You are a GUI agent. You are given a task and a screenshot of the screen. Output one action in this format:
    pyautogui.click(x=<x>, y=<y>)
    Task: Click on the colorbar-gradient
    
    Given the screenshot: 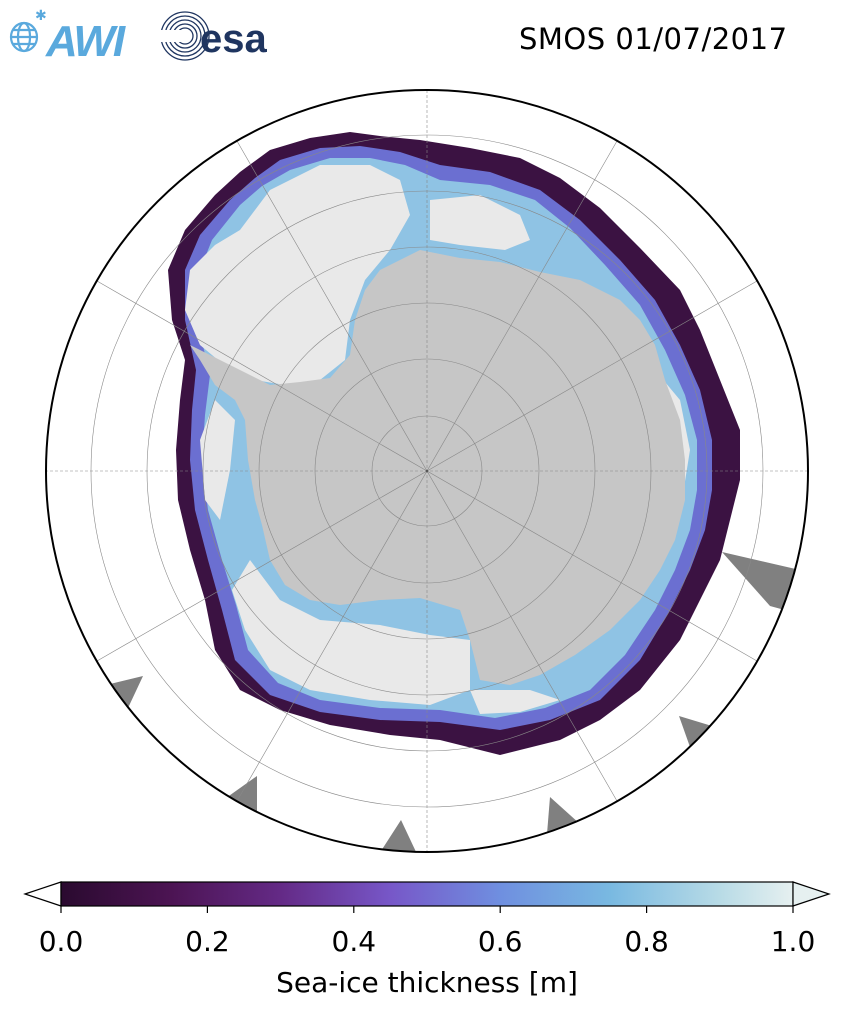 What is the action you would take?
    pyautogui.click(x=427, y=894)
    